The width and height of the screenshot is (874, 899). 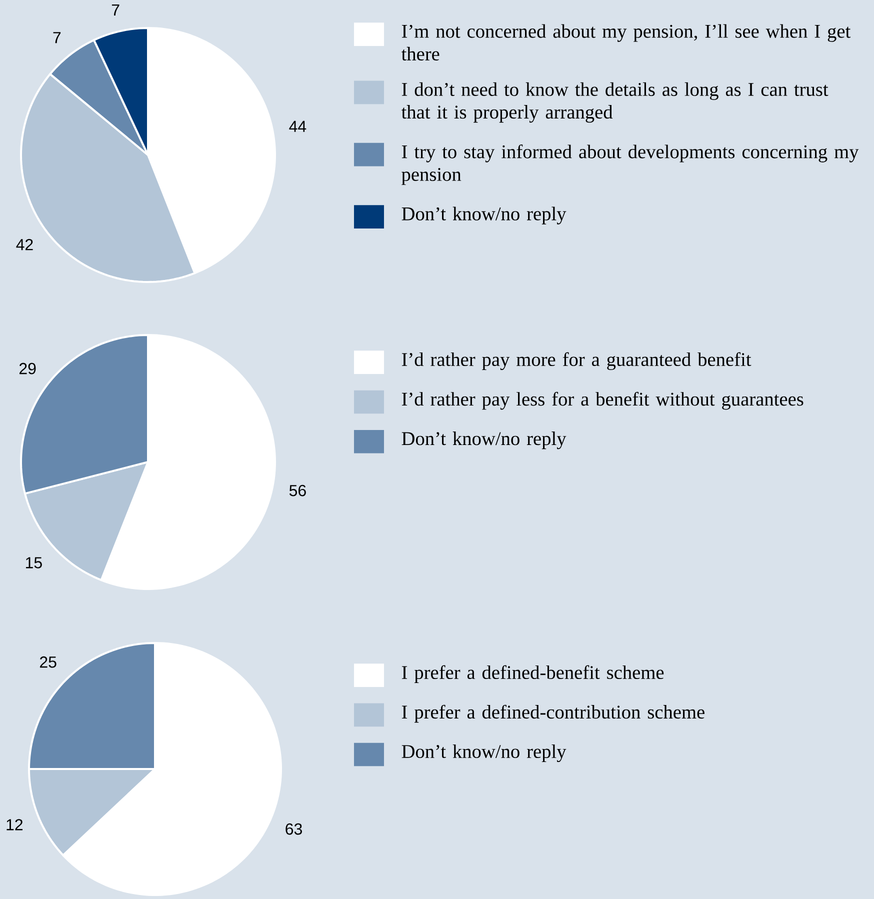 I want to click on data-label: 63, so click(x=294, y=829).